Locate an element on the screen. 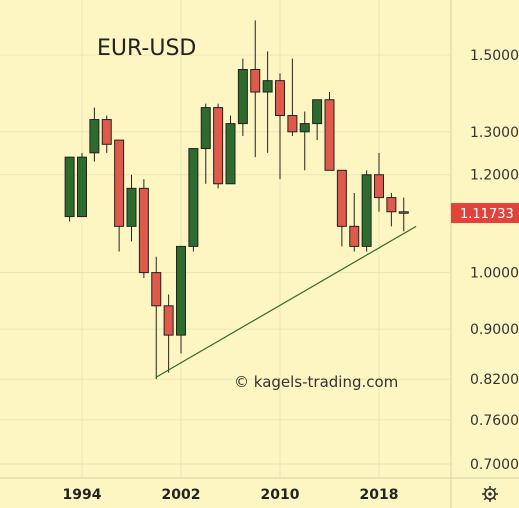  price-tag-background is located at coordinates (485, 213).